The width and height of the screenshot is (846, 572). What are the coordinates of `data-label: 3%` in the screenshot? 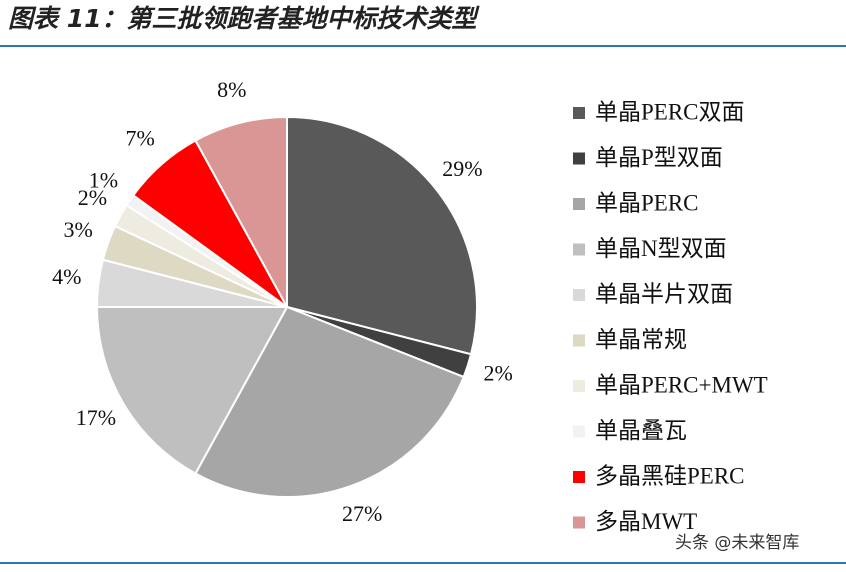 It's located at (77, 229).